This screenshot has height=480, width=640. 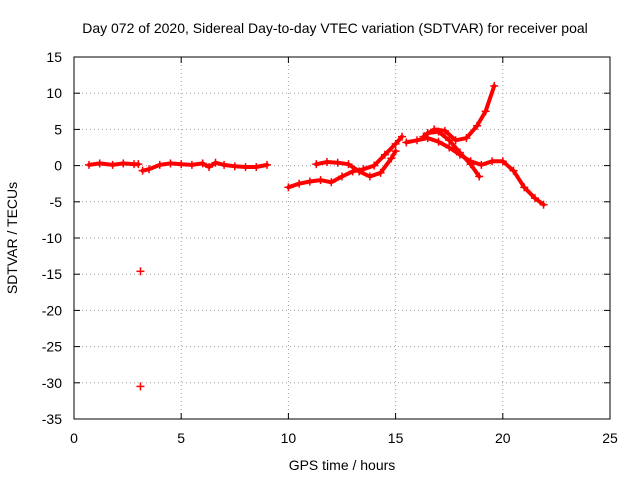 I want to click on outlier-points, so click(x=140, y=329).